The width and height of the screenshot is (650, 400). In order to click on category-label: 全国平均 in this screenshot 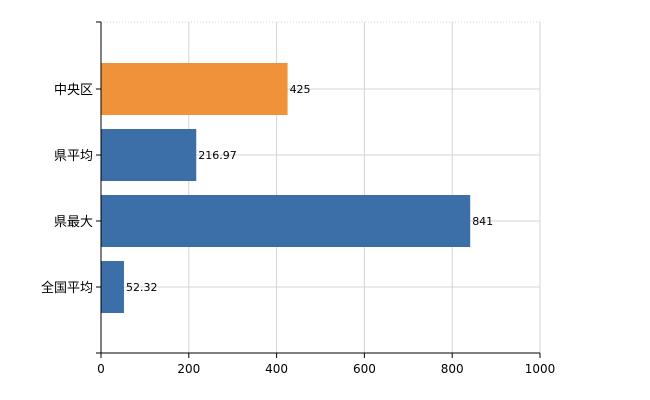, I will do `click(67, 288)`.